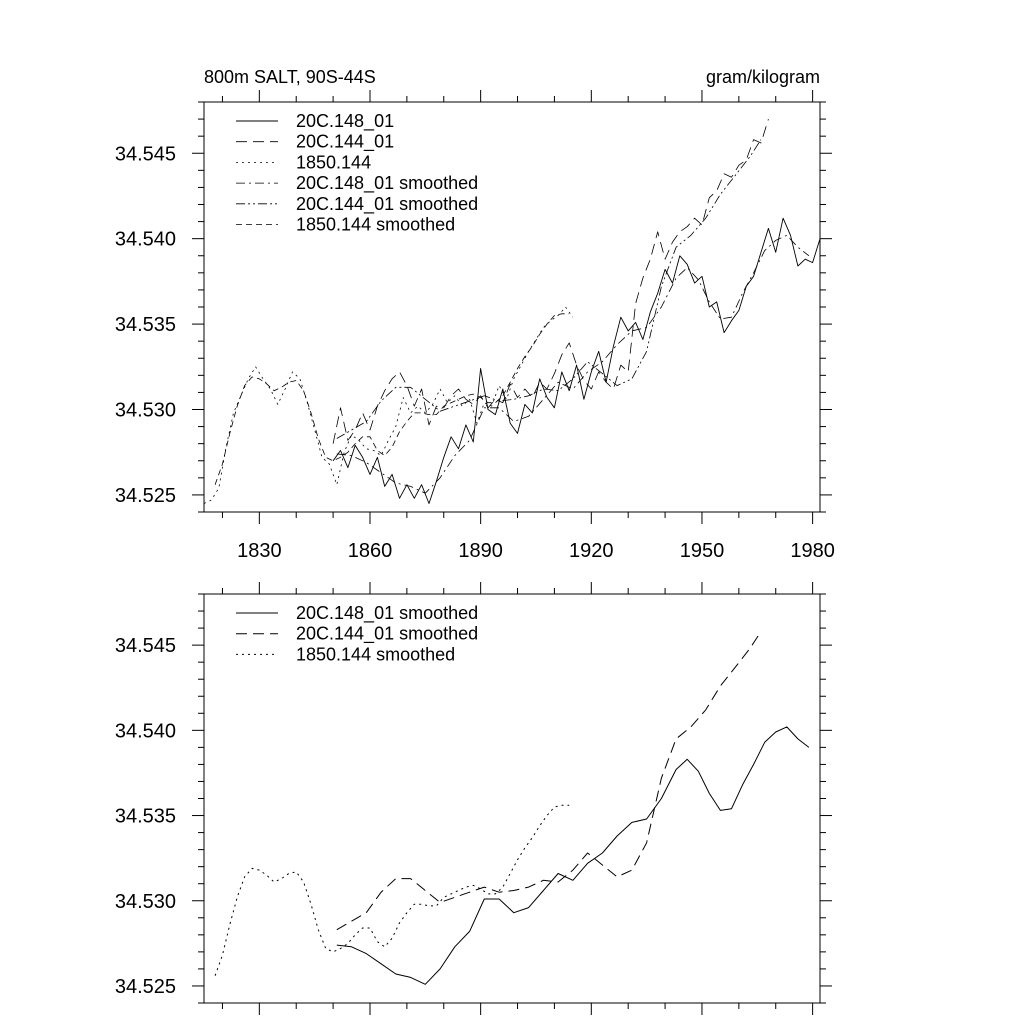  What do you see at coordinates (812, 551) in the screenshot?
I see `x-tick-label: 1980` at bounding box center [812, 551].